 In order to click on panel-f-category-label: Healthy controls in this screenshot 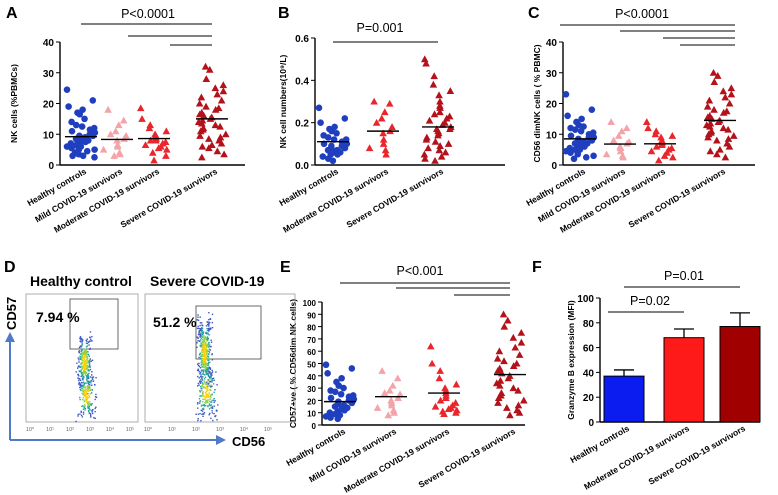, I will do `click(599, 444)`.